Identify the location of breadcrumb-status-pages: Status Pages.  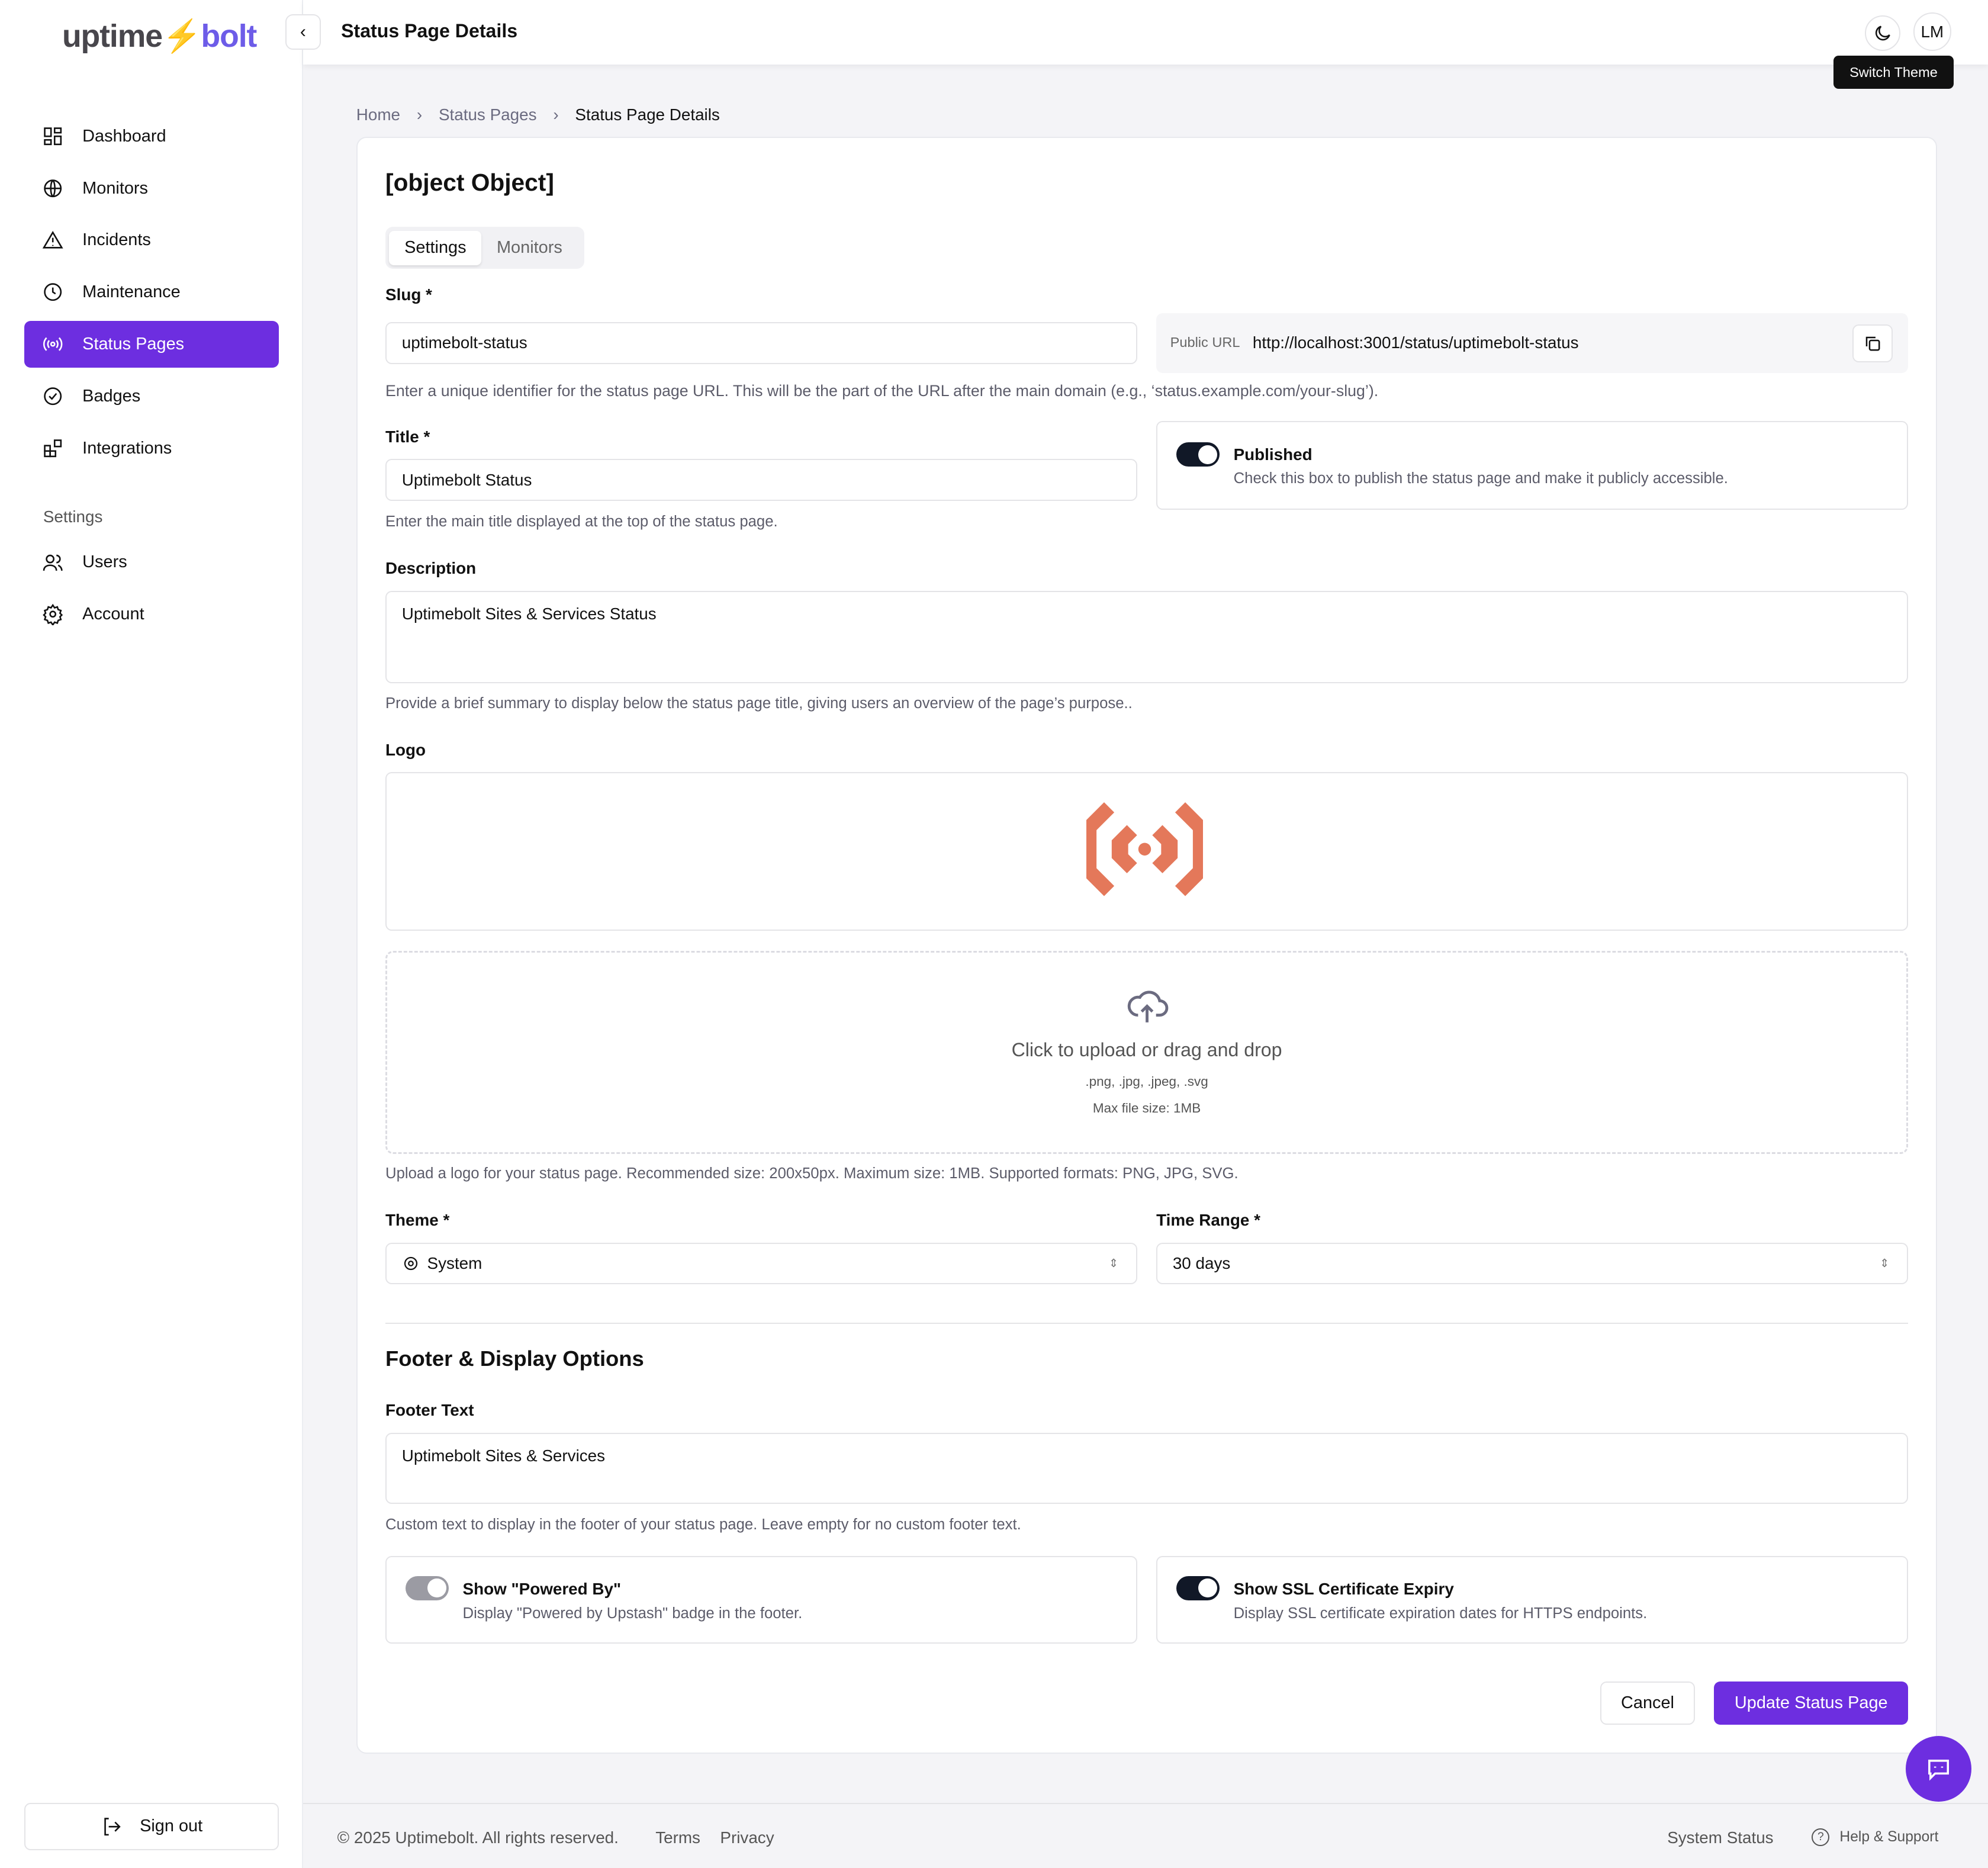
(487, 114).